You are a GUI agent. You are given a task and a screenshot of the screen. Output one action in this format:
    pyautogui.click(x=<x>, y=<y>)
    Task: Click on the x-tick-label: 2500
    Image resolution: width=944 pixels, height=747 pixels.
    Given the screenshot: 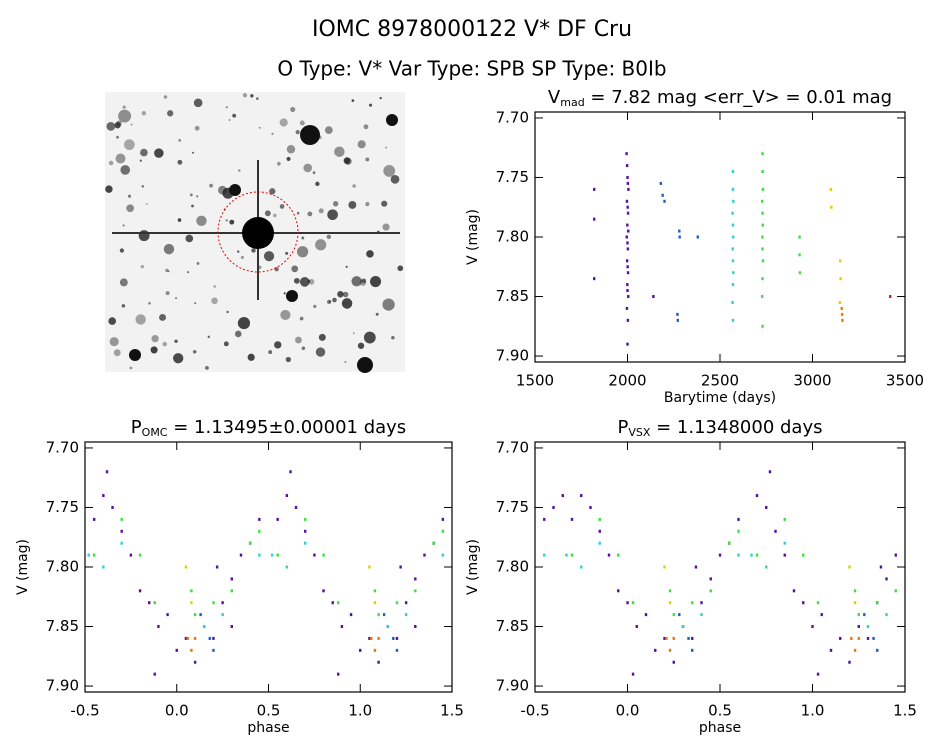 What is the action you would take?
    pyautogui.click(x=720, y=381)
    